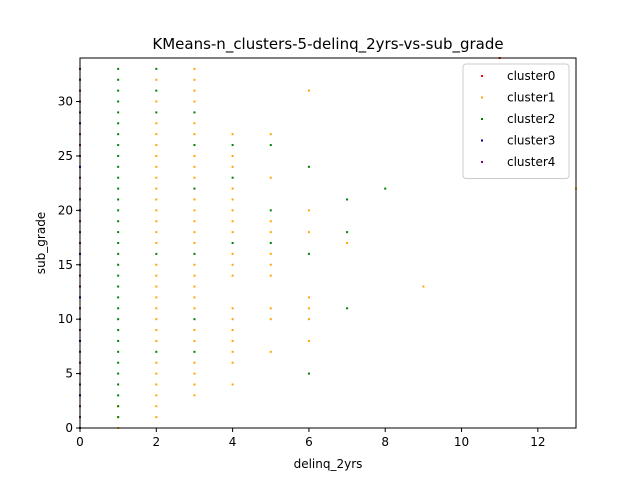 This screenshot has height=480, width=640. Describe the element at coordinates (80, 442) in the screenshot. I see `x-tick-label-0: 0` at that location.